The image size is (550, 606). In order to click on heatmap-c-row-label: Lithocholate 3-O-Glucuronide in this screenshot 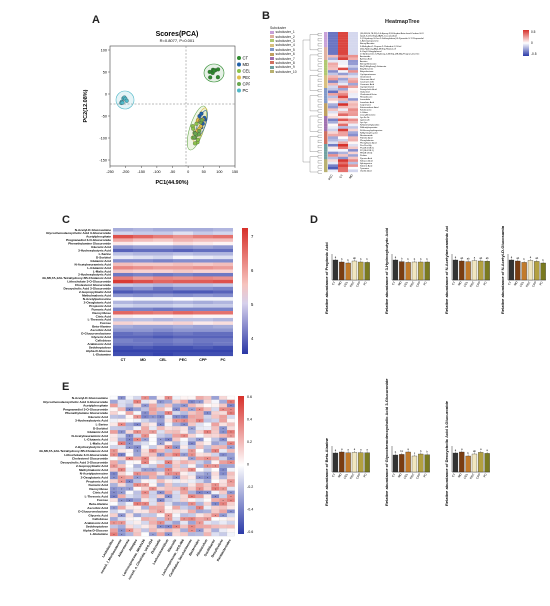, I will do `click(89, 282)`.